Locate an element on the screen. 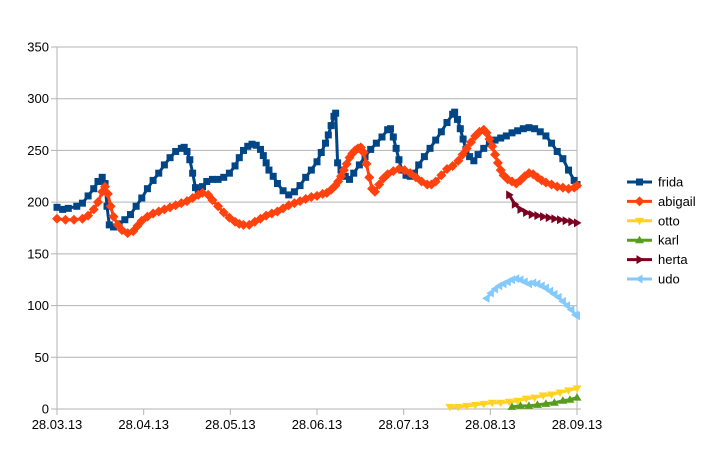 This screenshot has width=707, height=462. y-tick-label: 350 is located at coordinates (38, 47).